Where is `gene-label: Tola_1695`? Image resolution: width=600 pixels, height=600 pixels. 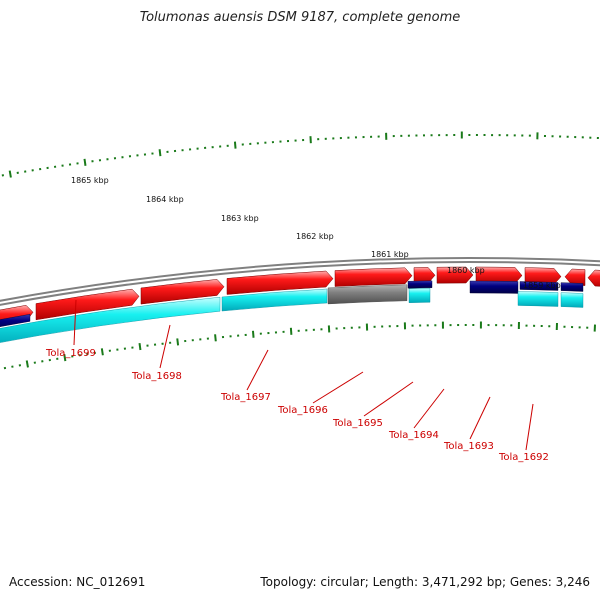 gene-label: Tola_1695 is located at coordinates (357, 423).